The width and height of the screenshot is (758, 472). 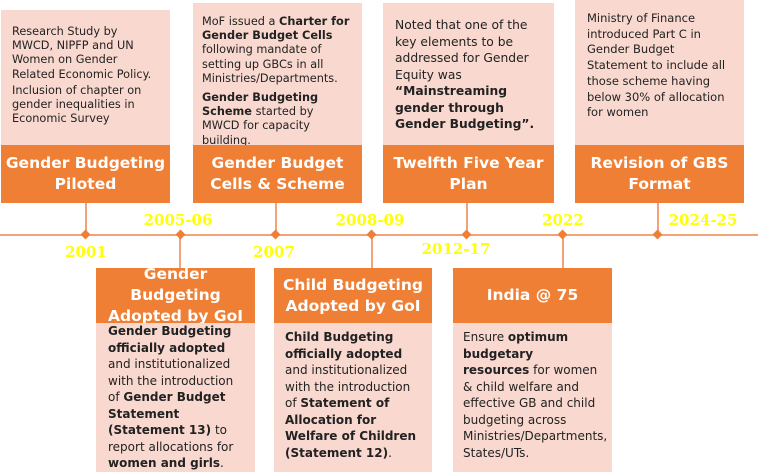 I want to click on year-label: 2005-06, so click(x=178, y=220).